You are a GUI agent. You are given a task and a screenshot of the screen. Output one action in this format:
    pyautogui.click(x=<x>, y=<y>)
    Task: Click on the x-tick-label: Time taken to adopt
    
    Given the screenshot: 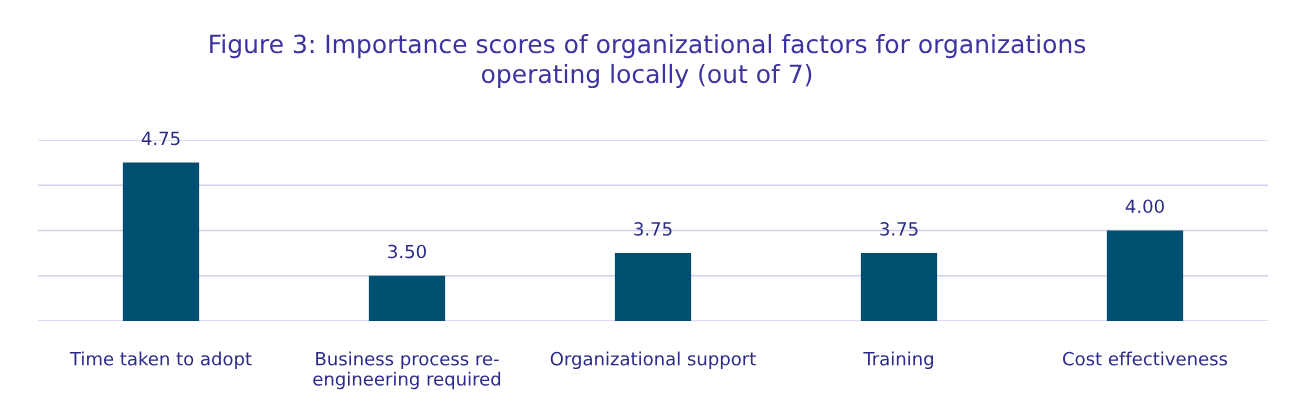 What is the action you would take?
    pyautogui.click(x=160, y=360)
    